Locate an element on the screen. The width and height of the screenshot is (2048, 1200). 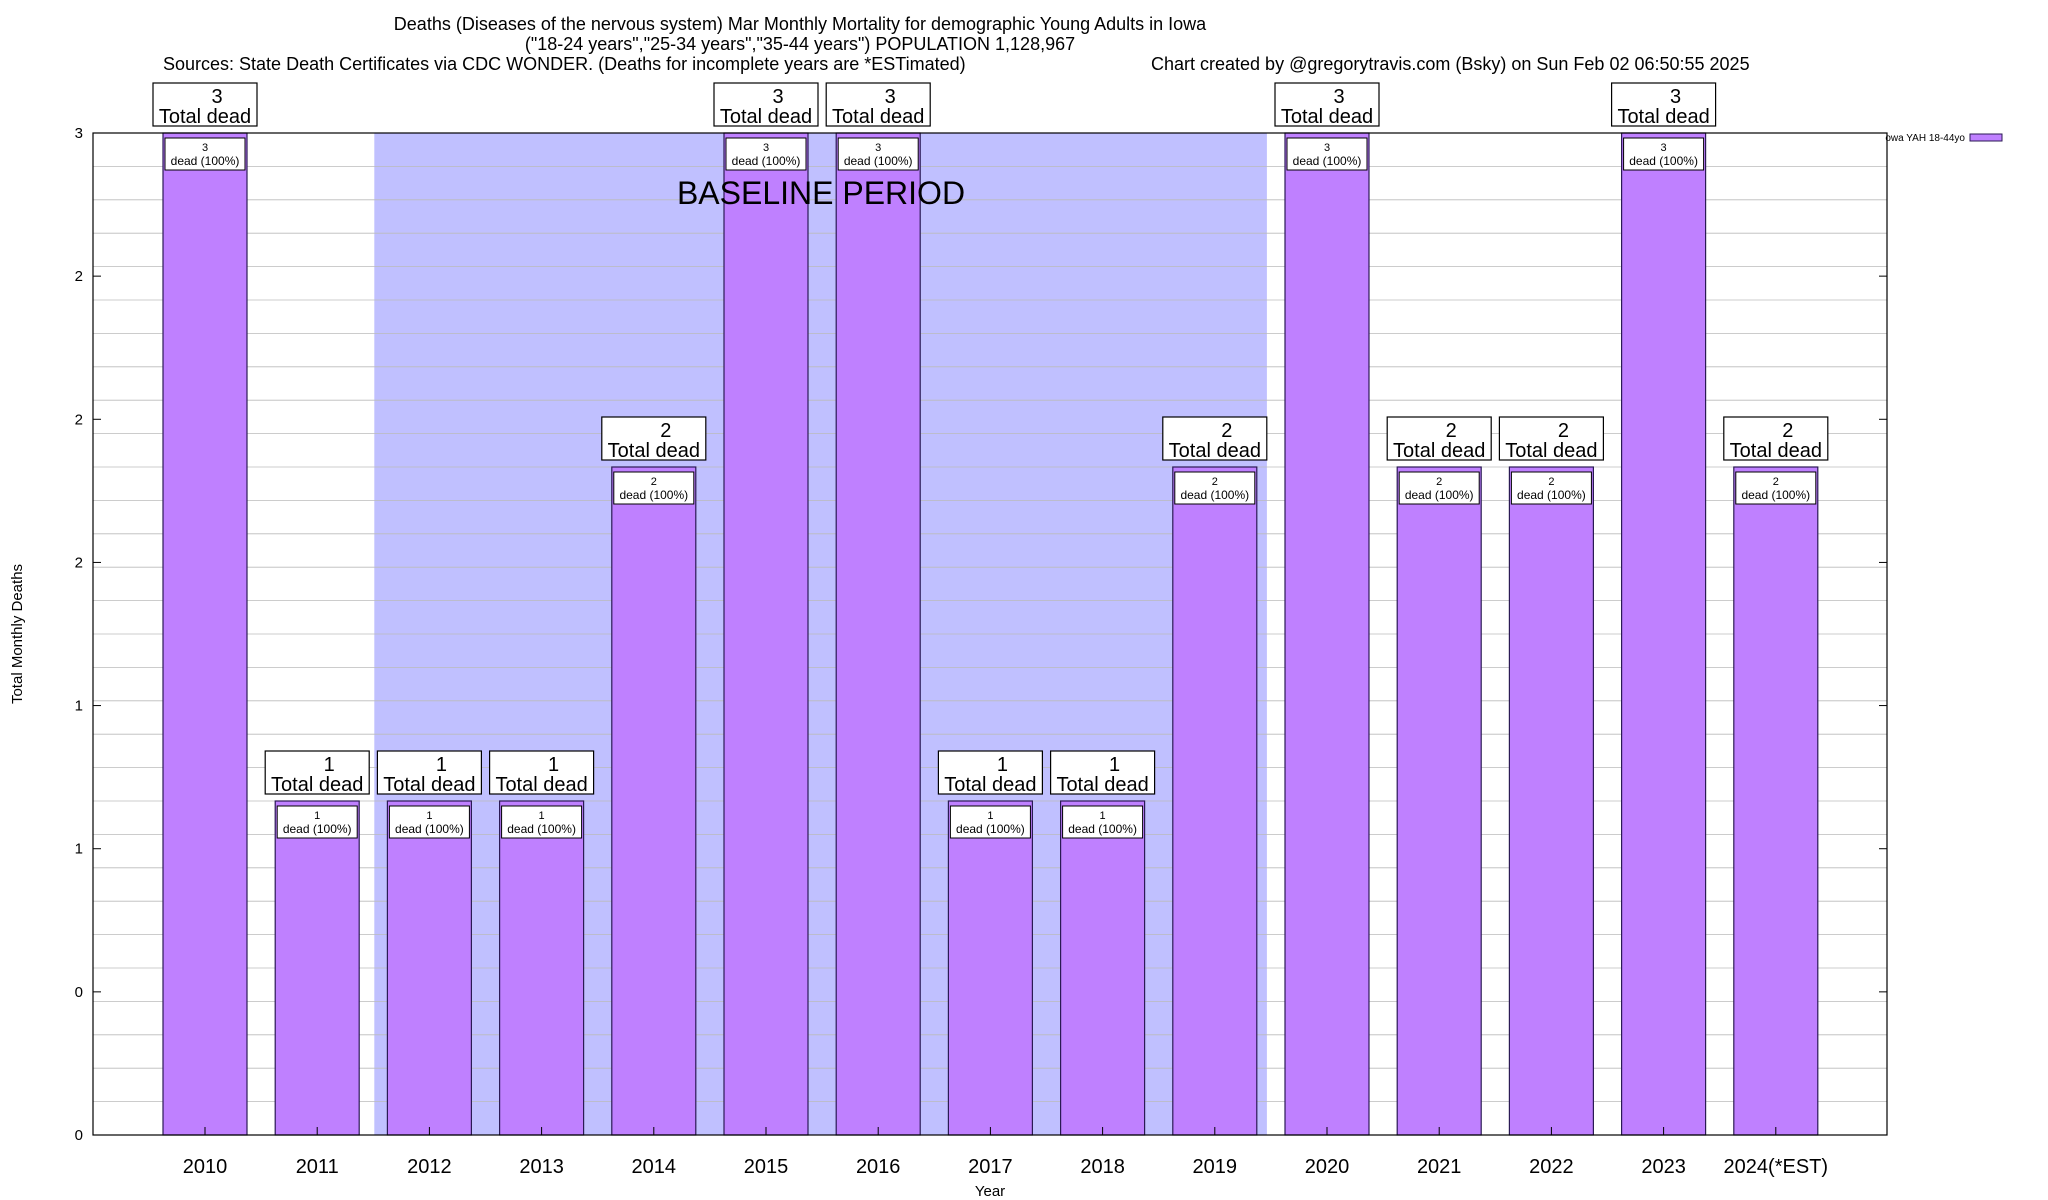
x-tick-label: 2014 is located at coordinates (654, 1167).